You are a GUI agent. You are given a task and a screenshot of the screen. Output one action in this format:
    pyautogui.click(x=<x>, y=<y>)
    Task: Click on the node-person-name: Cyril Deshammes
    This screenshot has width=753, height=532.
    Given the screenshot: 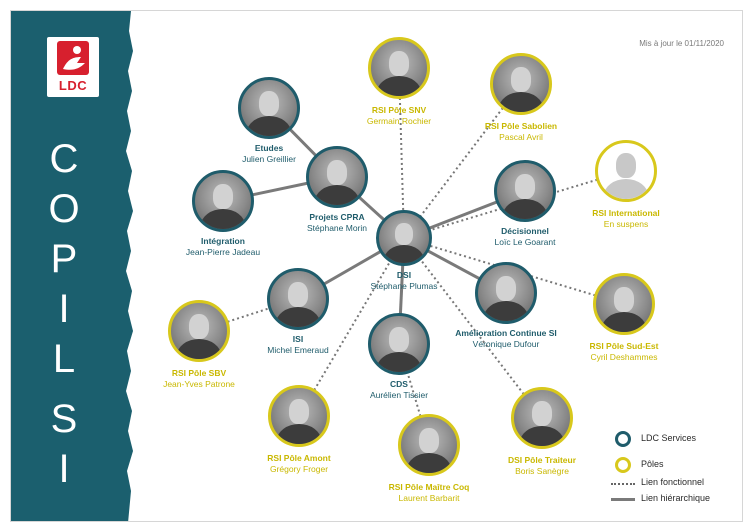 What is the action you would take?
    pyautogui.click(x=624, y=356)
    